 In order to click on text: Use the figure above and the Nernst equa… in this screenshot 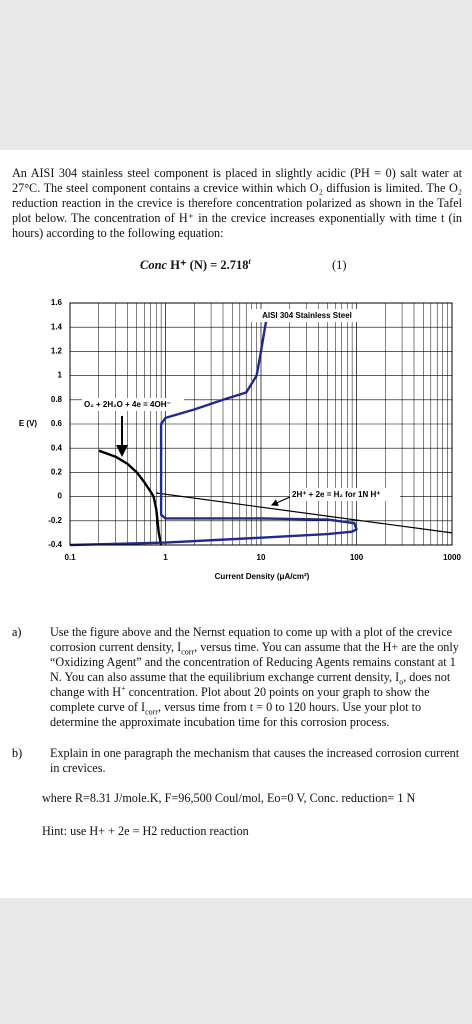, I will do `click(251, 639)`.